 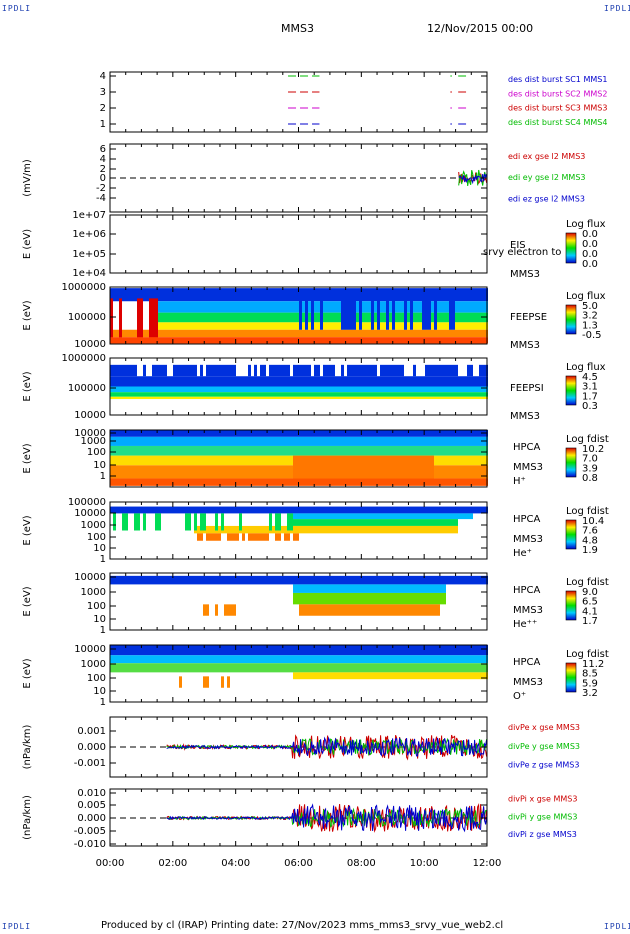 What do you see at coordinates (99, 465) in the screenshot?
I see `y-tick-label: 10` at bounding box center [99, 465].